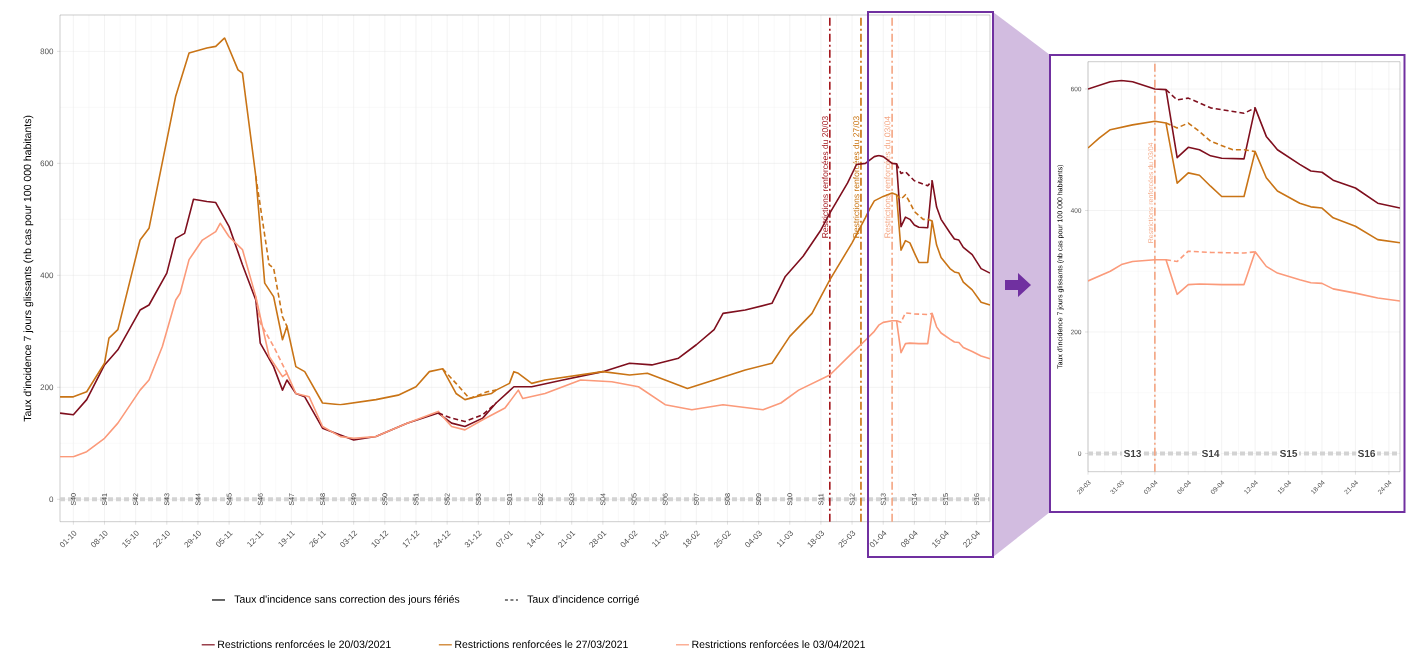 The width and height of the screenshot is (1406, 655). I want to click on y-tick-label: 0, so click(51, 499).